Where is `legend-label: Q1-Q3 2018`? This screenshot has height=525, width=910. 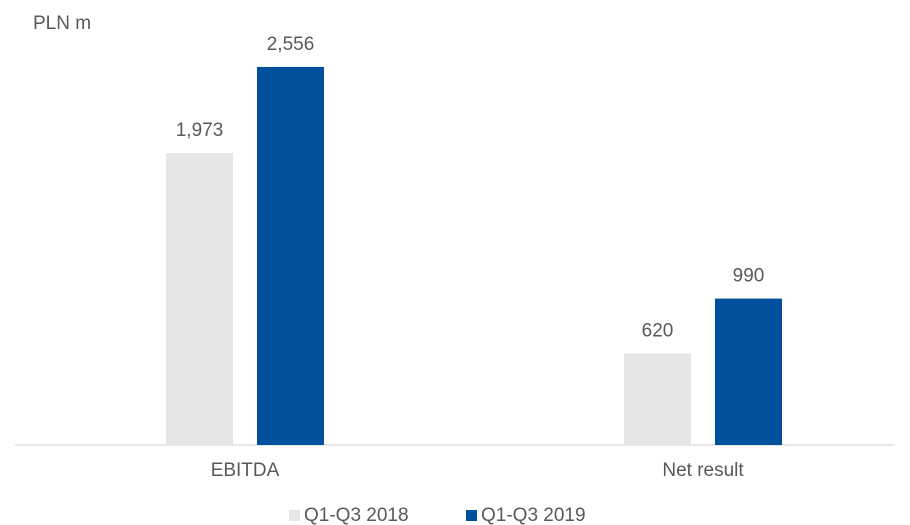 legend-label: Q1-Q3 2018 is located at coordinates (356, 515).